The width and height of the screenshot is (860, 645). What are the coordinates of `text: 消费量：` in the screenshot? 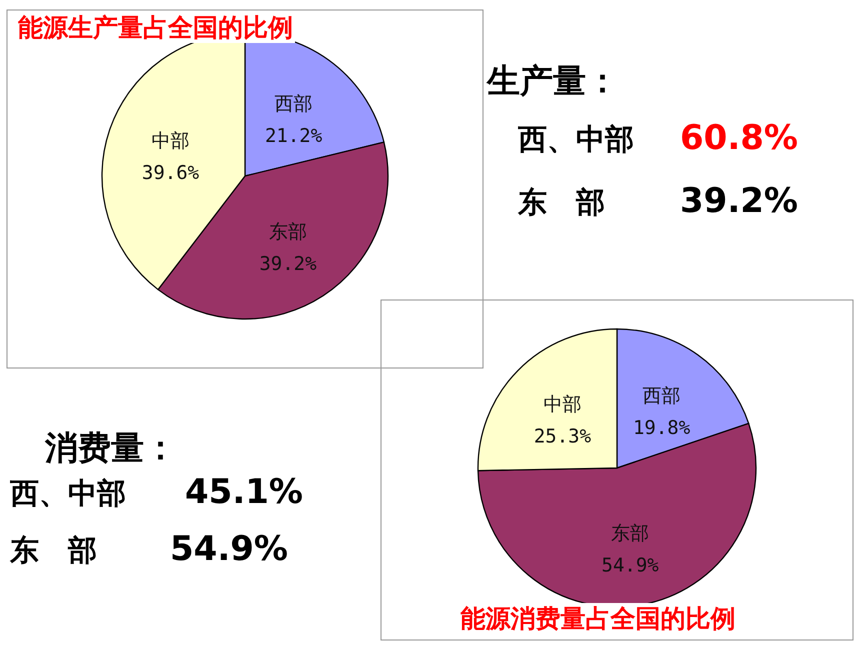 It's located at (110, 447).